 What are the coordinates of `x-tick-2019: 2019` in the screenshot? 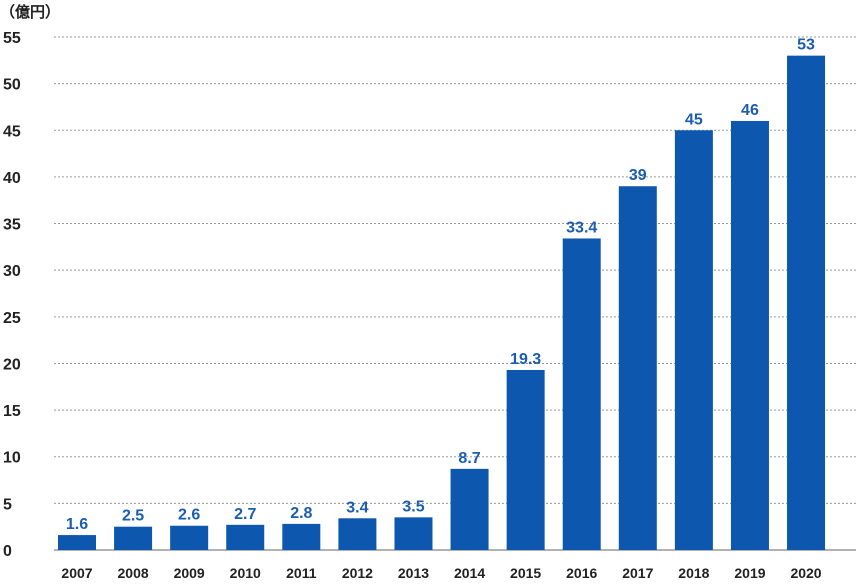 It's located at (749, 573).